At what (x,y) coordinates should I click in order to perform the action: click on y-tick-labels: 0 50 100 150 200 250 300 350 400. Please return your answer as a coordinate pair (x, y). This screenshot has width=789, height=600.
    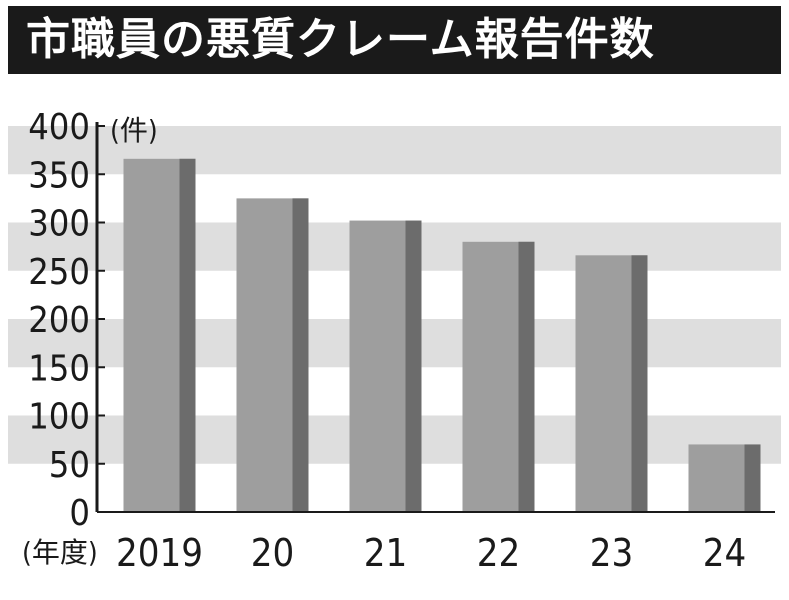
    Looking at the image, I should click on (59, 320).